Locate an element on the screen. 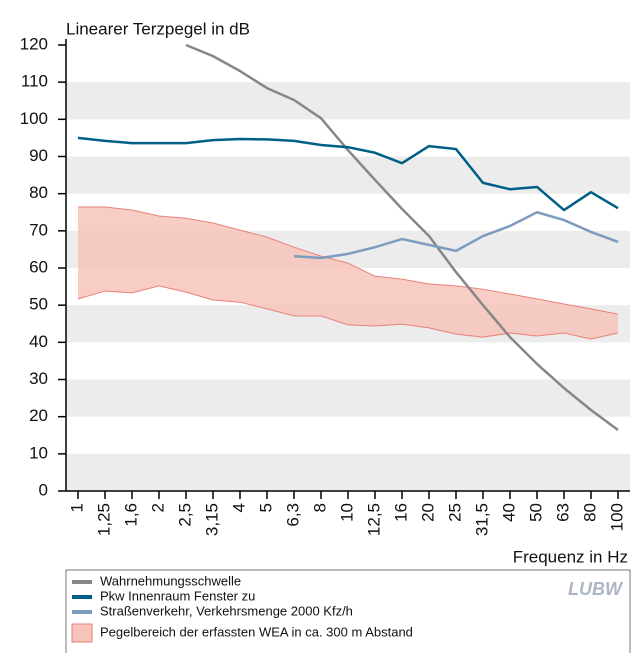  x-tick-label: 2,5 is located at coordinates (184, 515).